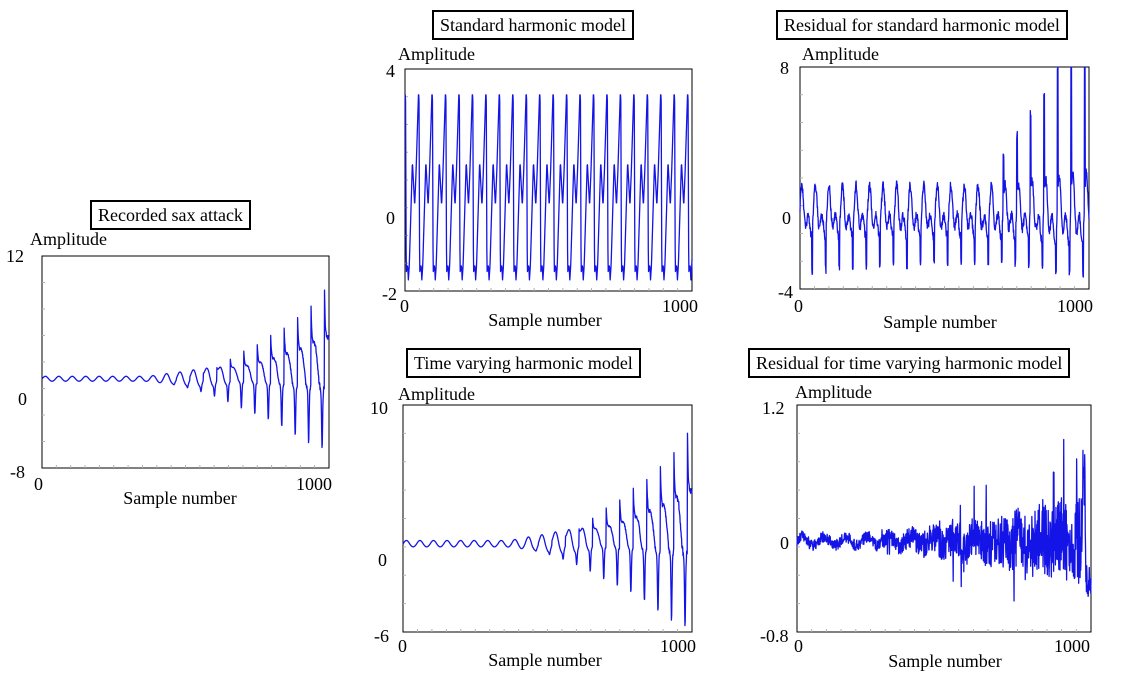 The width and height of the screenshot is (1127, 675). Describe the element at coordinates (922, 25) in the screenshot. I see `chart-title: Residual for standard harmonic model` at that location.